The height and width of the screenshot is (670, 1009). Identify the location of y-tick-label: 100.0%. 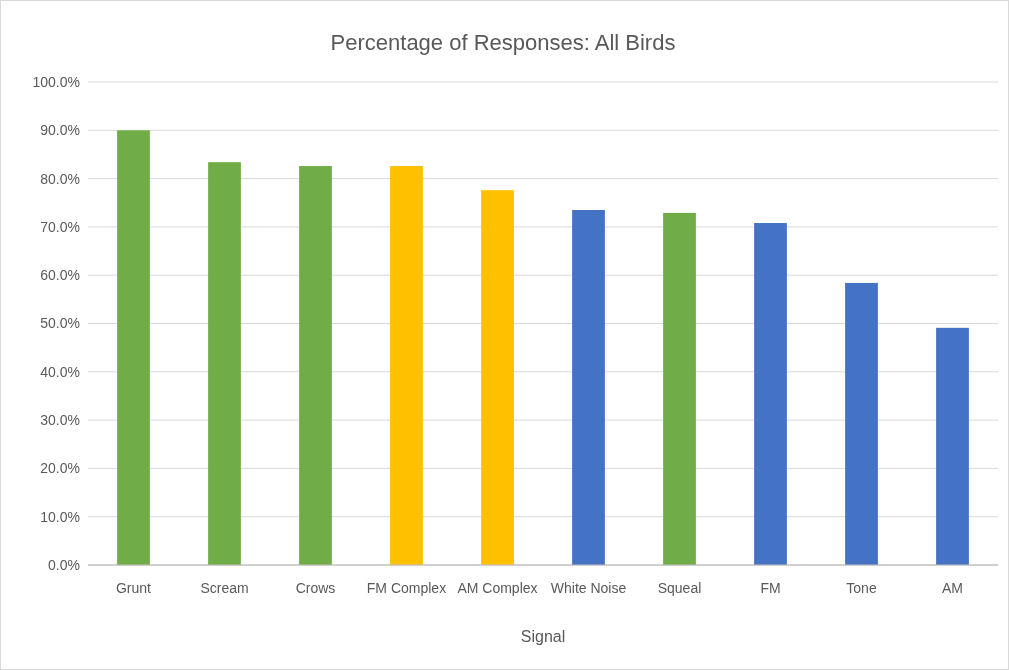
(56, 81).